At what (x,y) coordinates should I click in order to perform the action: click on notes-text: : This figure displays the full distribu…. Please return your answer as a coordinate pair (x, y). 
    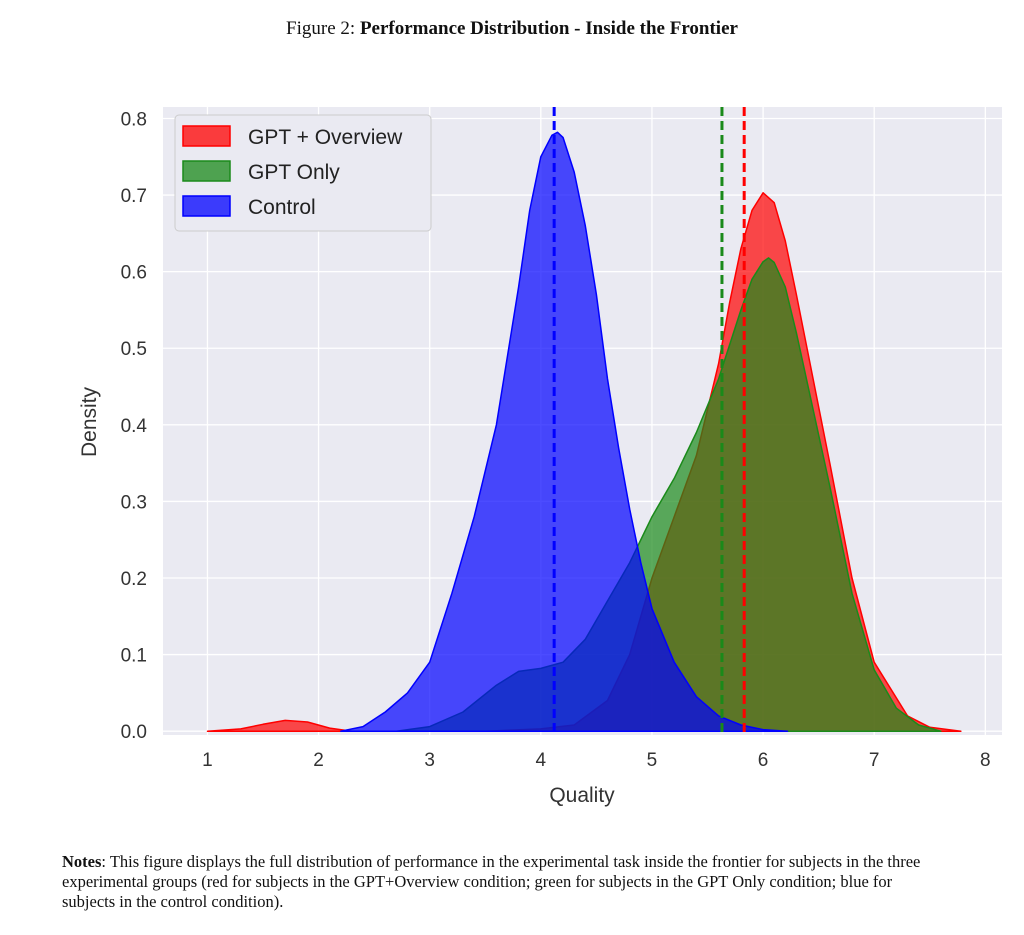
    Looking at the image, I should click on (491, 881).